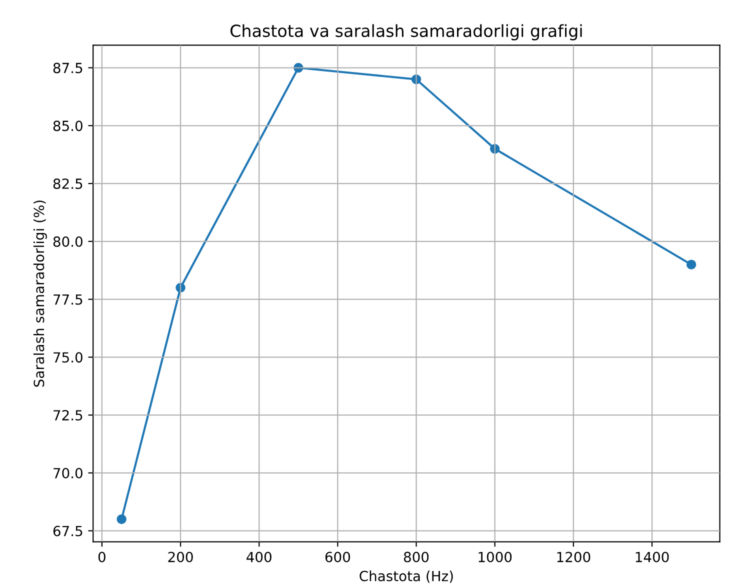 This screenshot has width=733, height=587. Describe the element at coordinates (68, 299) in the screenshot. I see `y-tick-label: 77.5` at that location.